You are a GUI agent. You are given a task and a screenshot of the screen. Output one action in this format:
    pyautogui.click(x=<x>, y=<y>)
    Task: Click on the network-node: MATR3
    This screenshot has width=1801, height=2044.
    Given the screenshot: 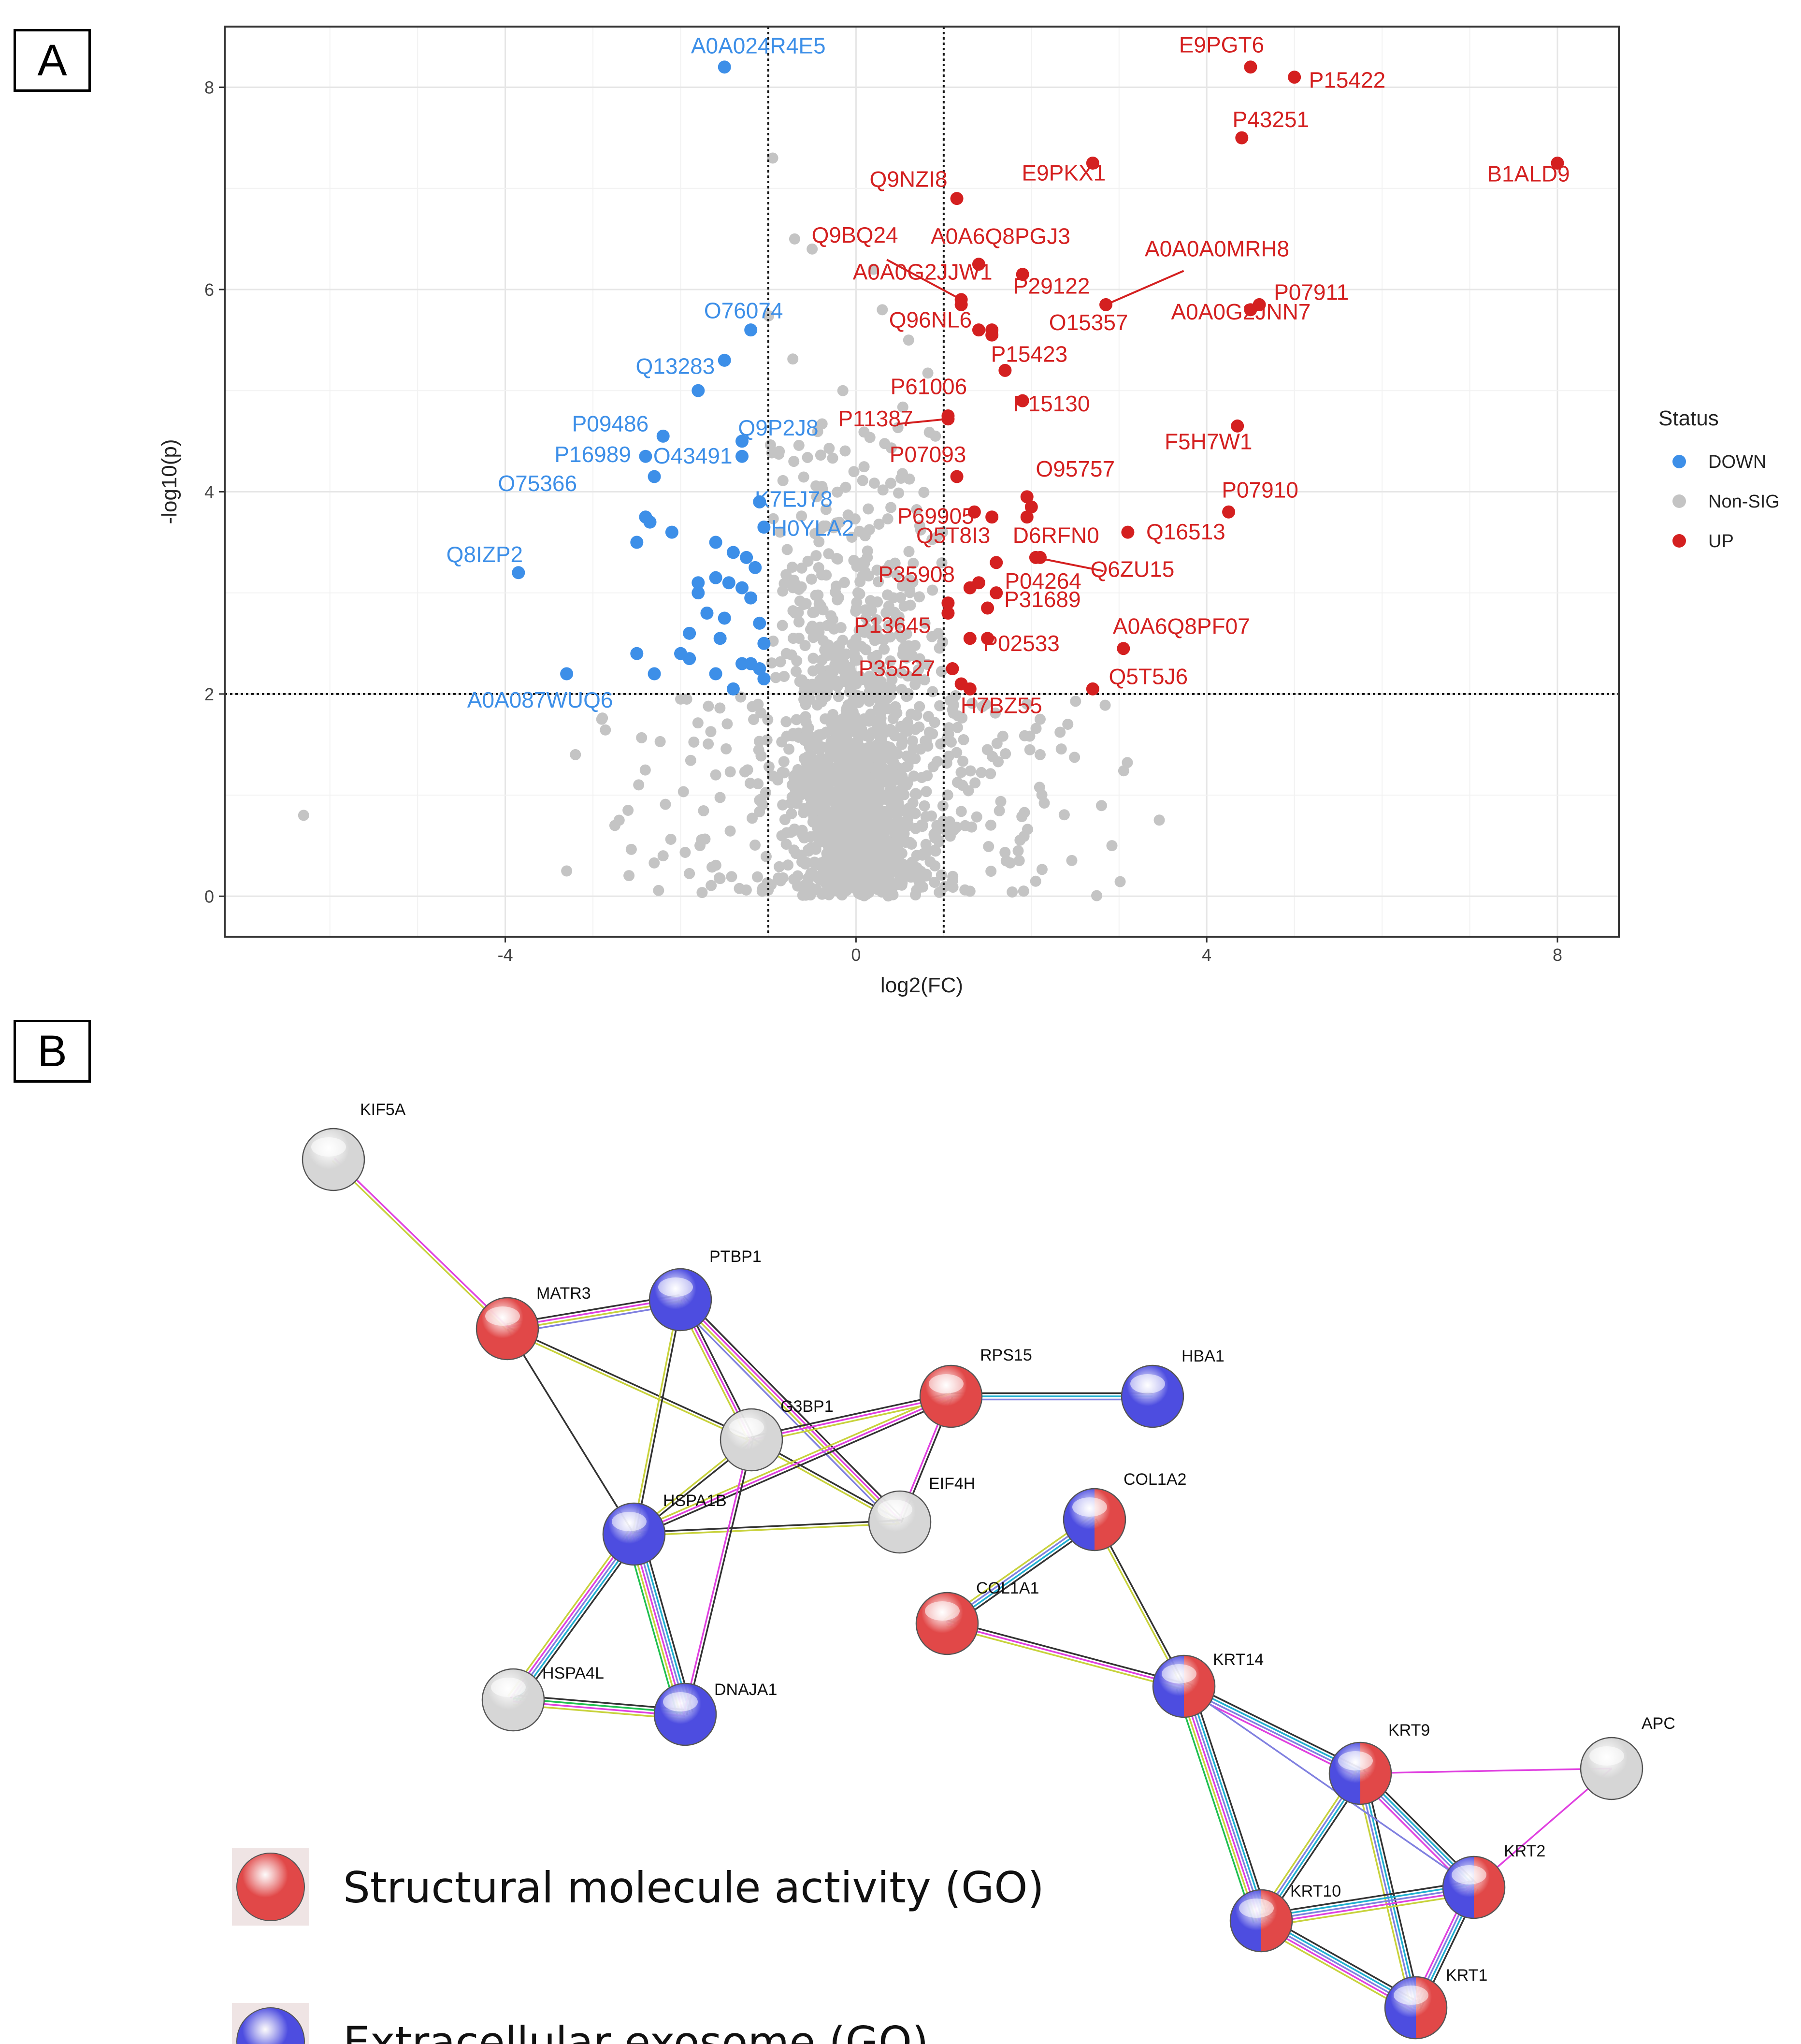 What is the action you would take?
    pyautogui.click(x=533, y=1322)
    